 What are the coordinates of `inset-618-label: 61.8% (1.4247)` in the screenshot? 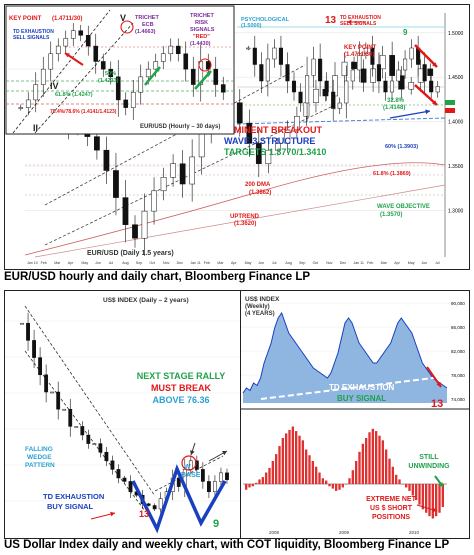 It's located at (74, 95).